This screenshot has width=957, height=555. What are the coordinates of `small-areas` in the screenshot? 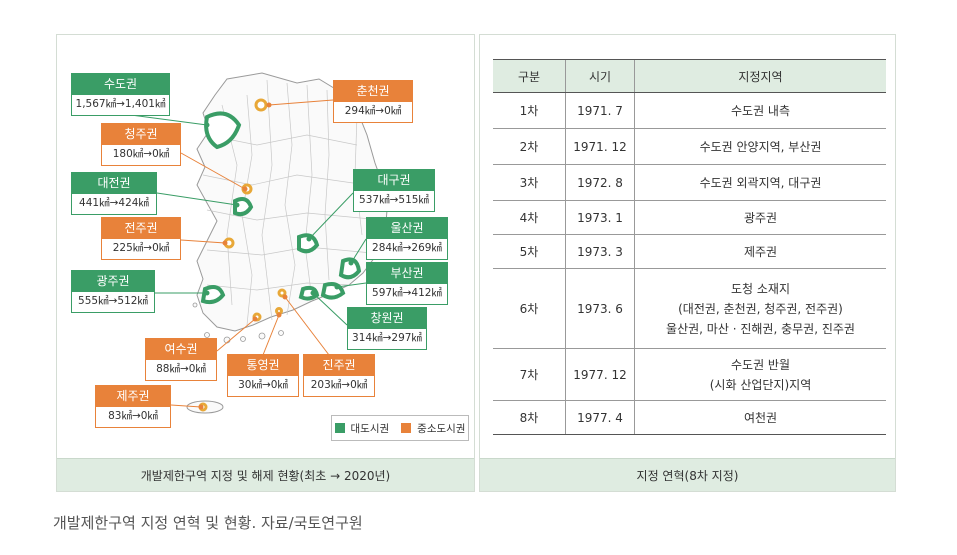 It's located at (242, 255).